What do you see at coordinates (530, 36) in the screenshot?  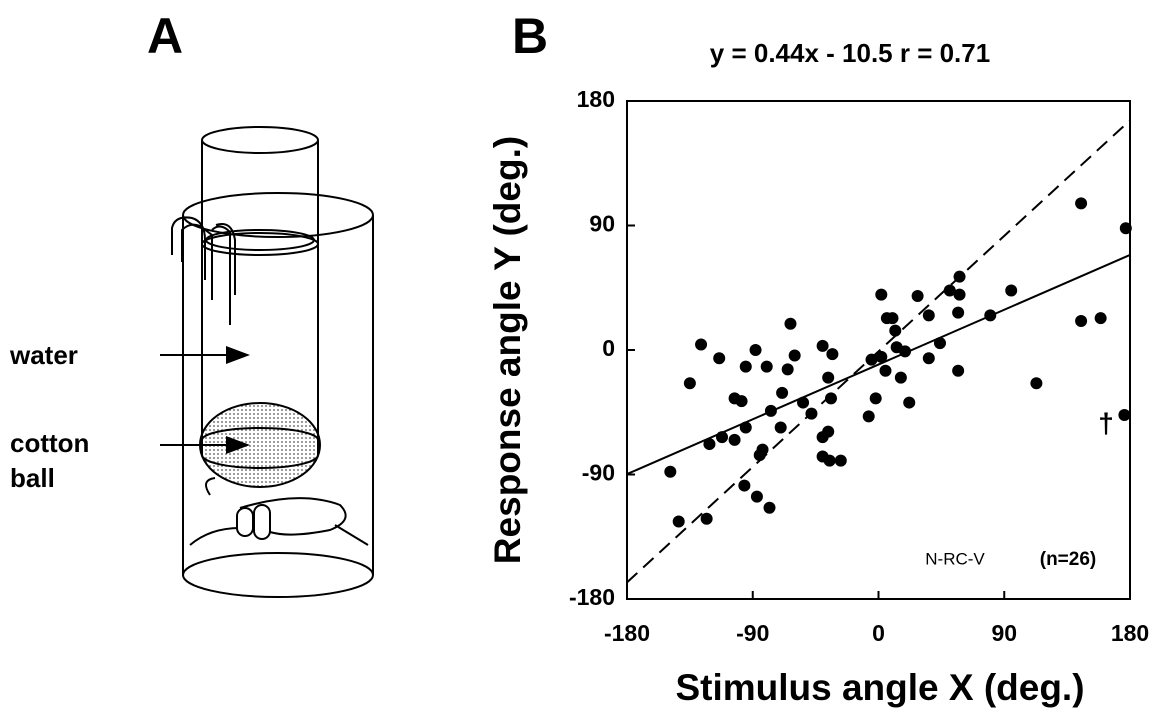 I see `panel-label: B` at bounding box center [530, 36].